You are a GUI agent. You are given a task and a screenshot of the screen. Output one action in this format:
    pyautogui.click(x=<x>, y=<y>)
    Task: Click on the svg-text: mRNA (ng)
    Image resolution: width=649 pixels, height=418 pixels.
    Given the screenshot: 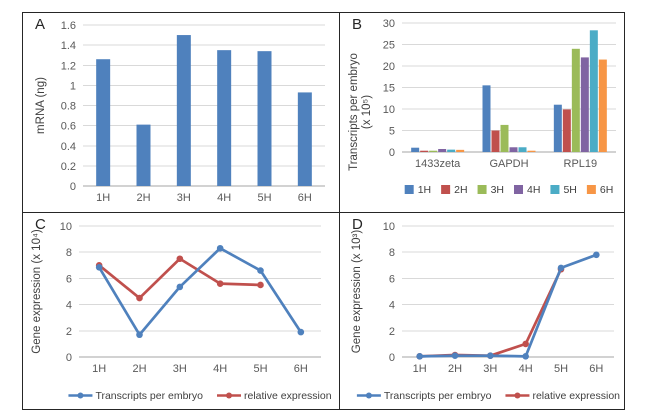 What is the action you would take?
    pyautogui.click(x=41, y=105)
    